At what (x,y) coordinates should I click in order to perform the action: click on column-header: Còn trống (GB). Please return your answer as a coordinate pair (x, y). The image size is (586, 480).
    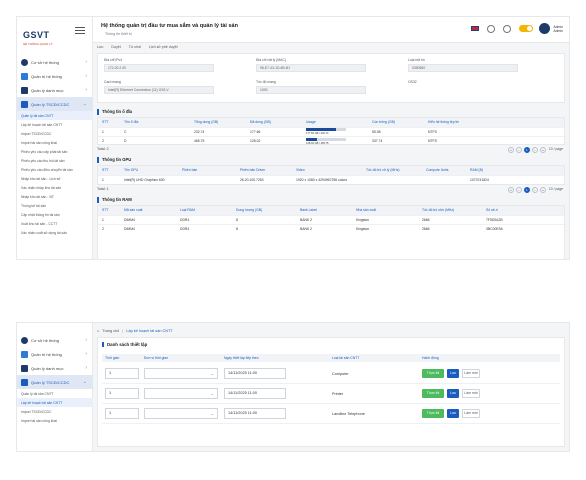
    Looking at the image, I should click on (396, 122).